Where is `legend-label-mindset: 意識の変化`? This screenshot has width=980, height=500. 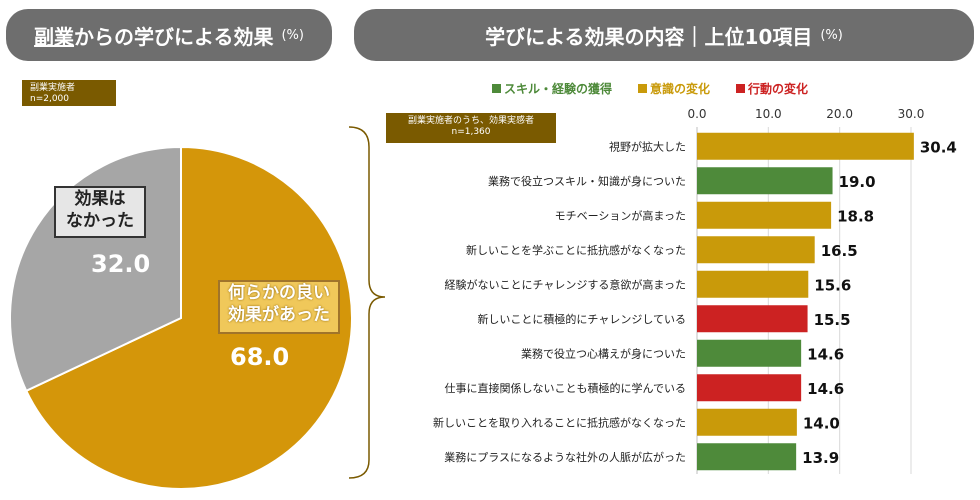
legend-label-mindset: 意識の変化 is located at coordinates (680, 88).